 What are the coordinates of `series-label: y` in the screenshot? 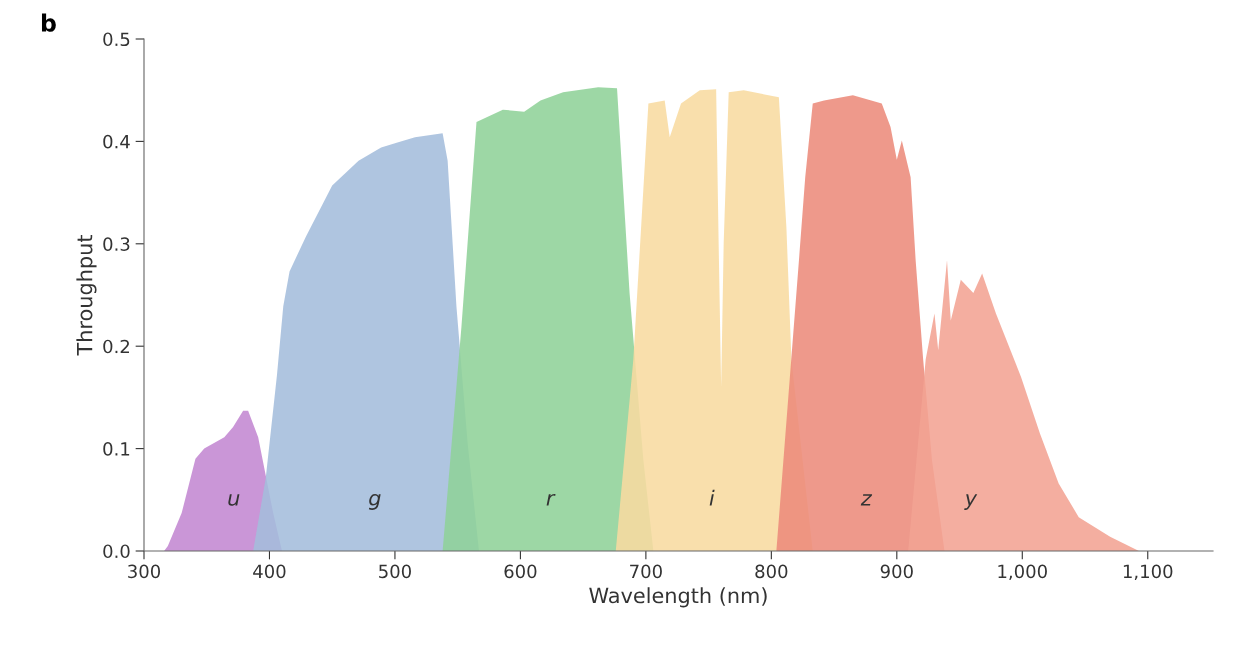 It's located at (971, 502).